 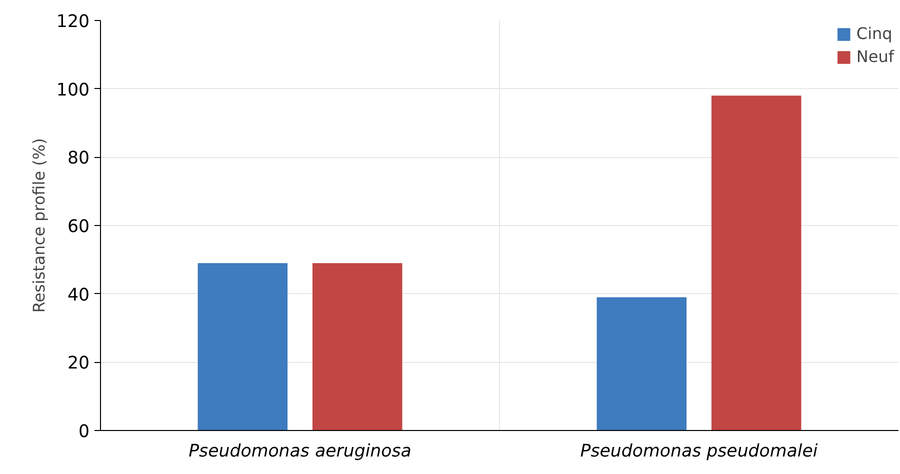 What do you see at coordinates (73, 90) in the screenshot?
I see `y-tick-label: 100` at bounding box center [73, 90].